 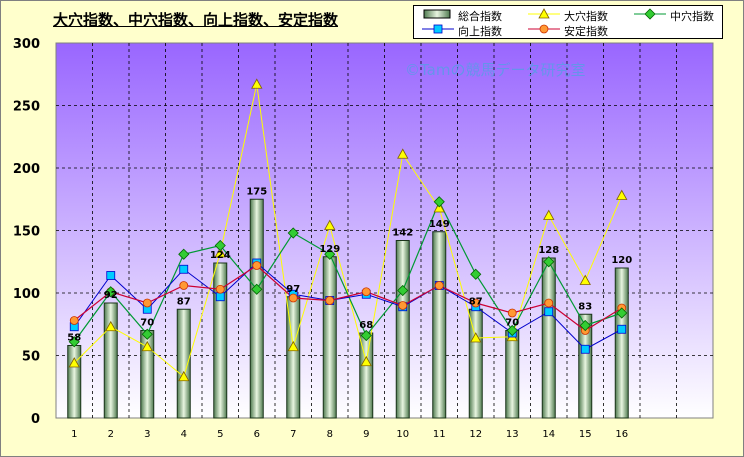 What do you see at coordinates (402, 233) in the screenshot?
I see `bar-value-label: 142` at bounding box center [402, 233].